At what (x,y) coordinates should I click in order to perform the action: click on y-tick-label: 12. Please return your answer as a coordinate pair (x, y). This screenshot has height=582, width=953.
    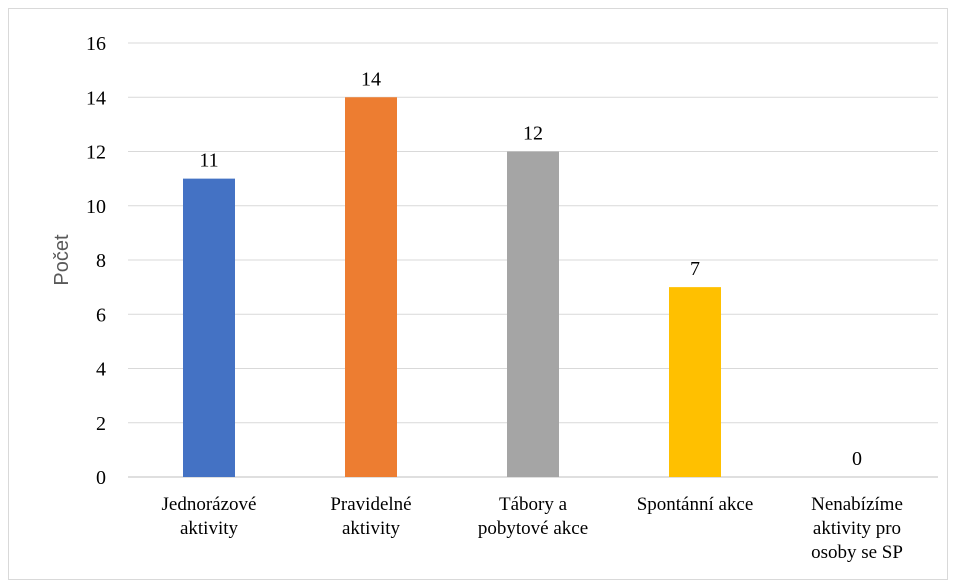
    Looking at the image, I should click on (96, 153).